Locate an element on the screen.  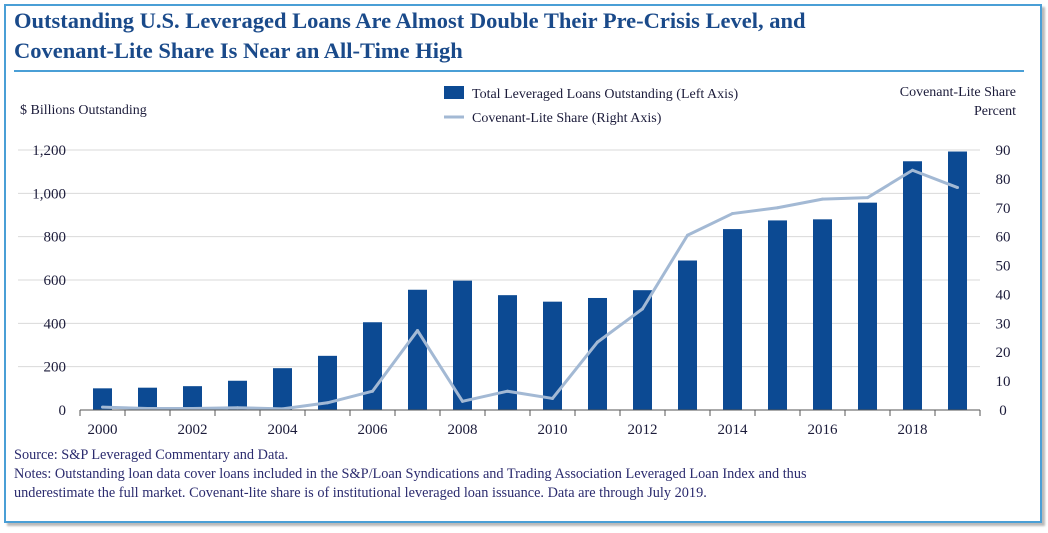
line-point-2008 is located at coordinates (462, 401).